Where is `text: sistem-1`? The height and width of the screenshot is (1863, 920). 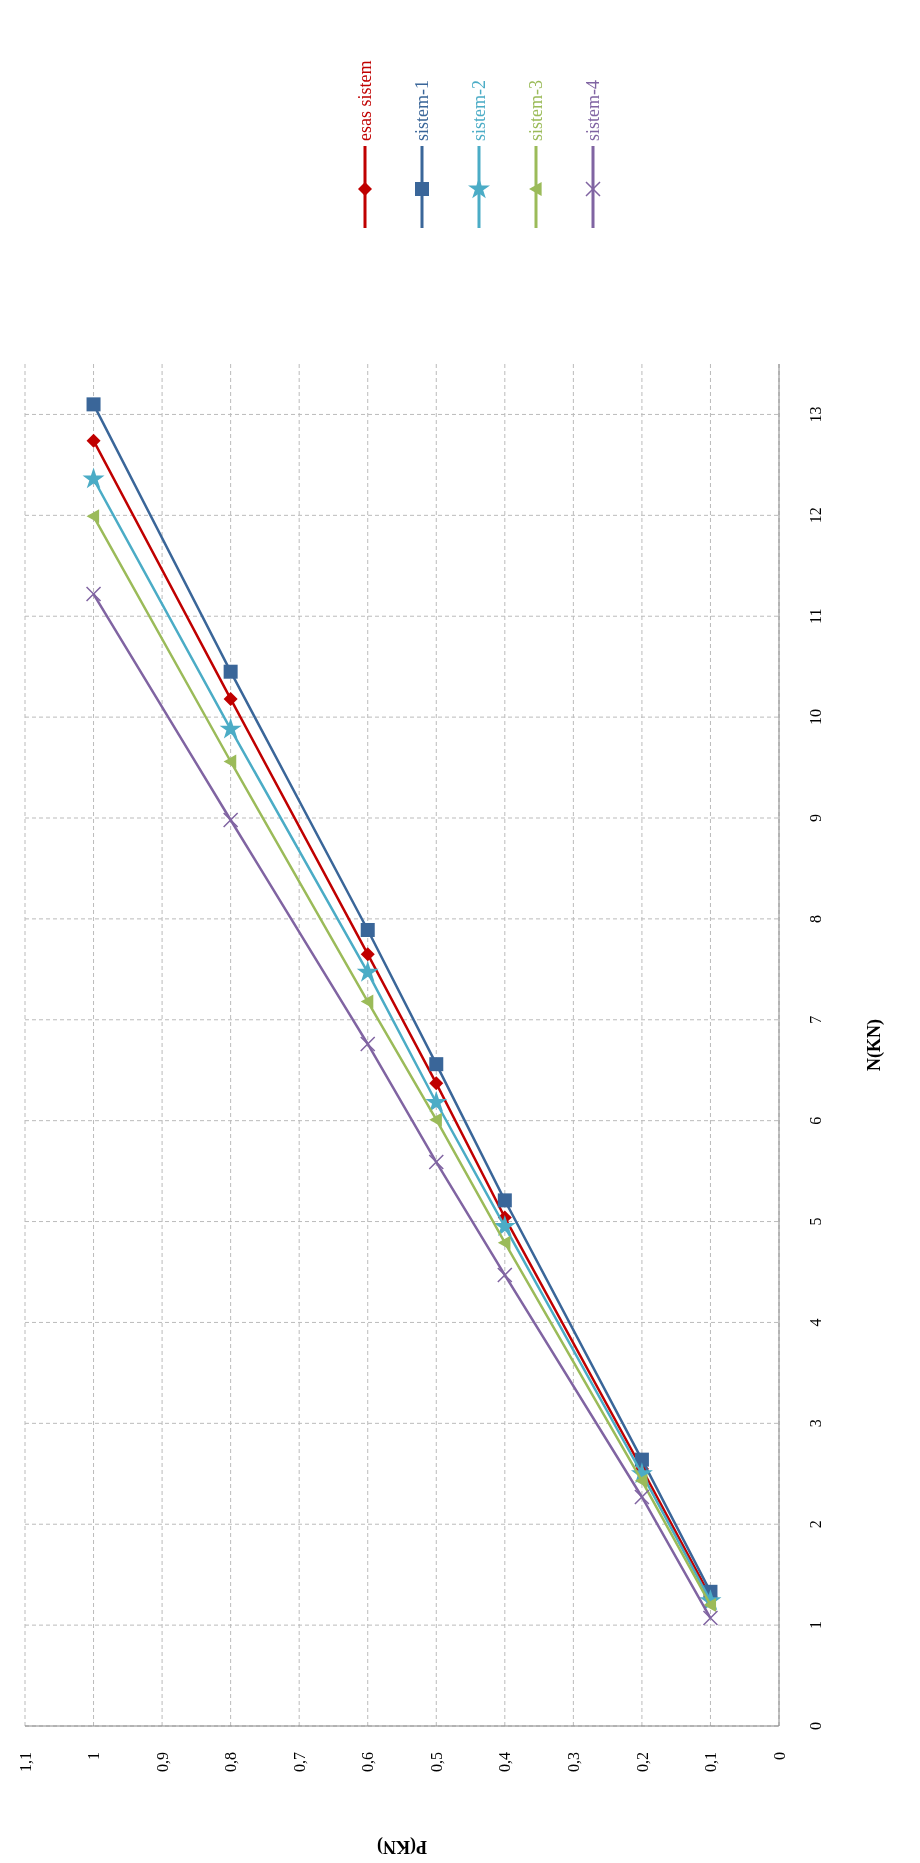
text: sistem-1 is located at coordinates (422, 110).